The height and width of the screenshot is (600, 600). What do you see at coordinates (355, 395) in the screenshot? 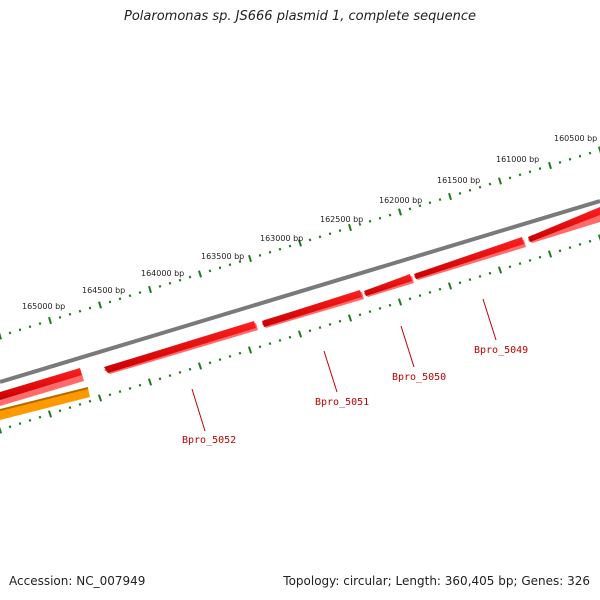
I see `gene-labels: Bpro_5049 Bpro_5050 Bpro_5051 Bpro_5052` at bounding box center [355, 395].